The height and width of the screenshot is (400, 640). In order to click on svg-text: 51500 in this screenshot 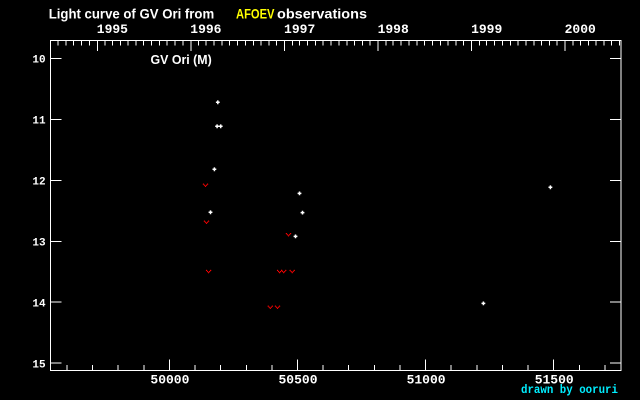, I will do `click(554, 379)`.